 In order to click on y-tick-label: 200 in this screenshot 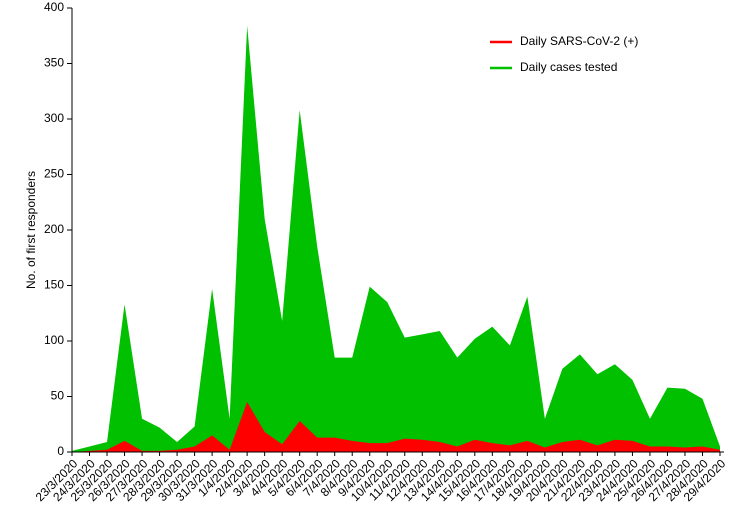, I will do `click(54, 229)`.